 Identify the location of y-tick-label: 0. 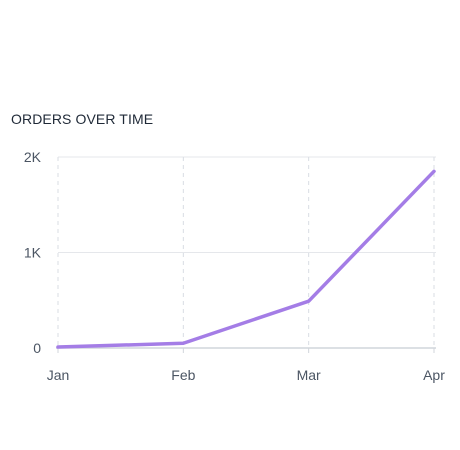
(37, 348).